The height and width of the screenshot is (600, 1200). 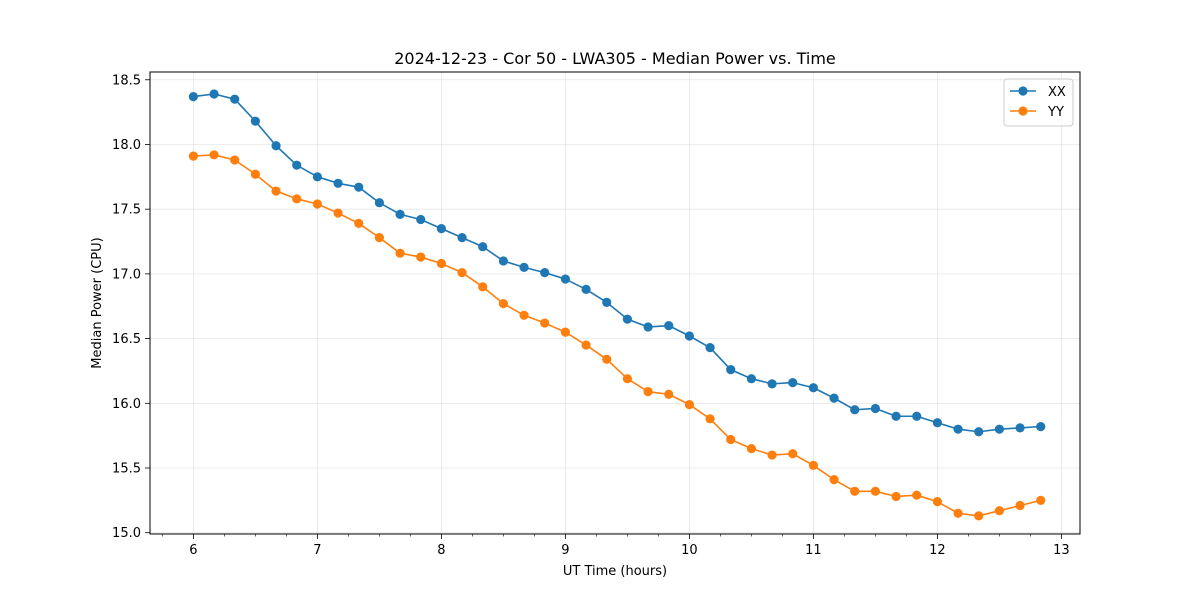 What do you see at coordinates (126, 145) in the screenshot?
I see `y-tick-label: 18.0` at bounding box center [126, 145].